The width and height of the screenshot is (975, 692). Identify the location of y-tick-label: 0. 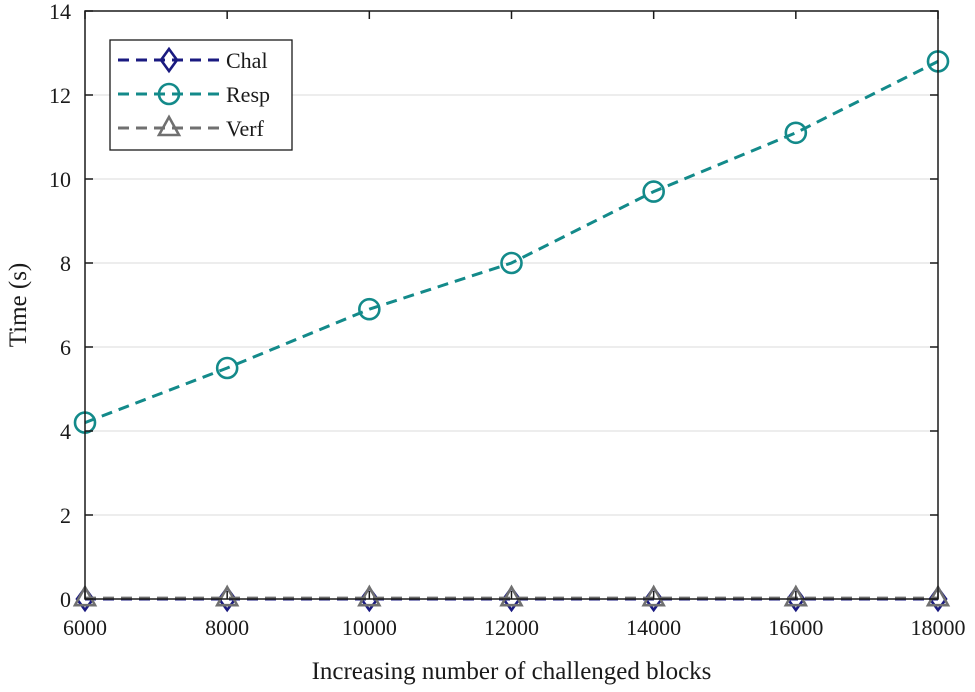
(65, 599).